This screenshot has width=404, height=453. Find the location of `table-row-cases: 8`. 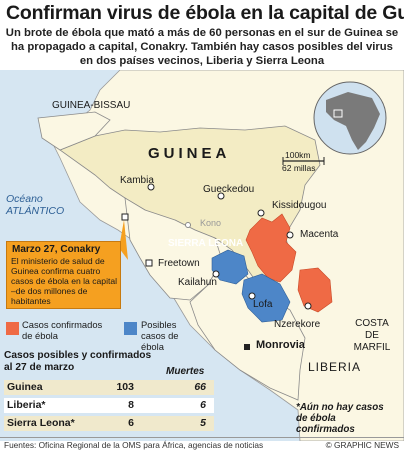

table-row-cases: 8 is located at coordinates (131, 405).